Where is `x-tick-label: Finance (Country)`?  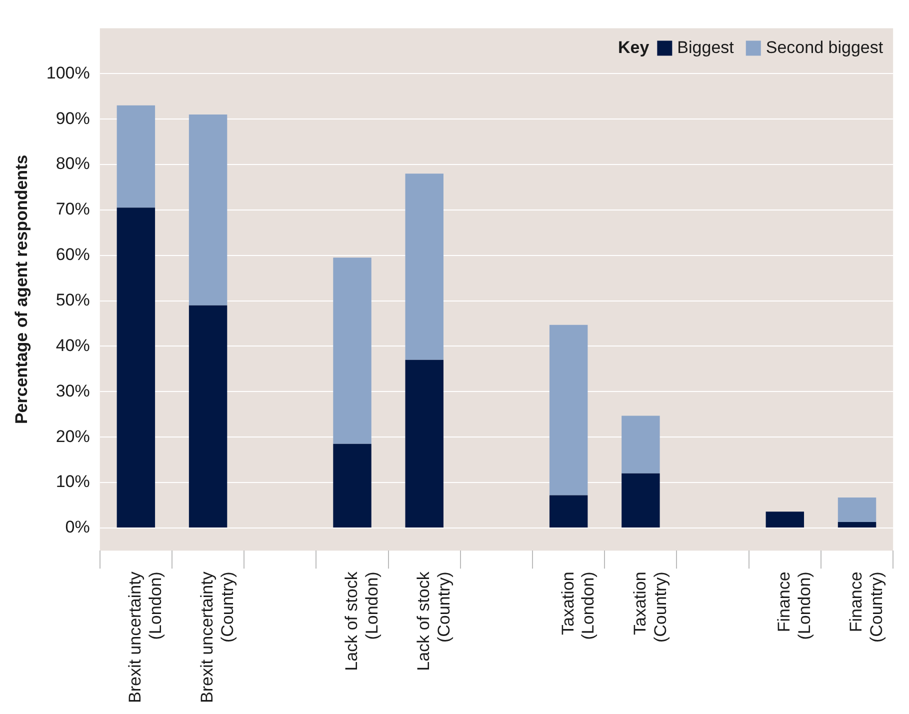
x-tick-label: Finance (Country) is located at coordinates (866, 607).